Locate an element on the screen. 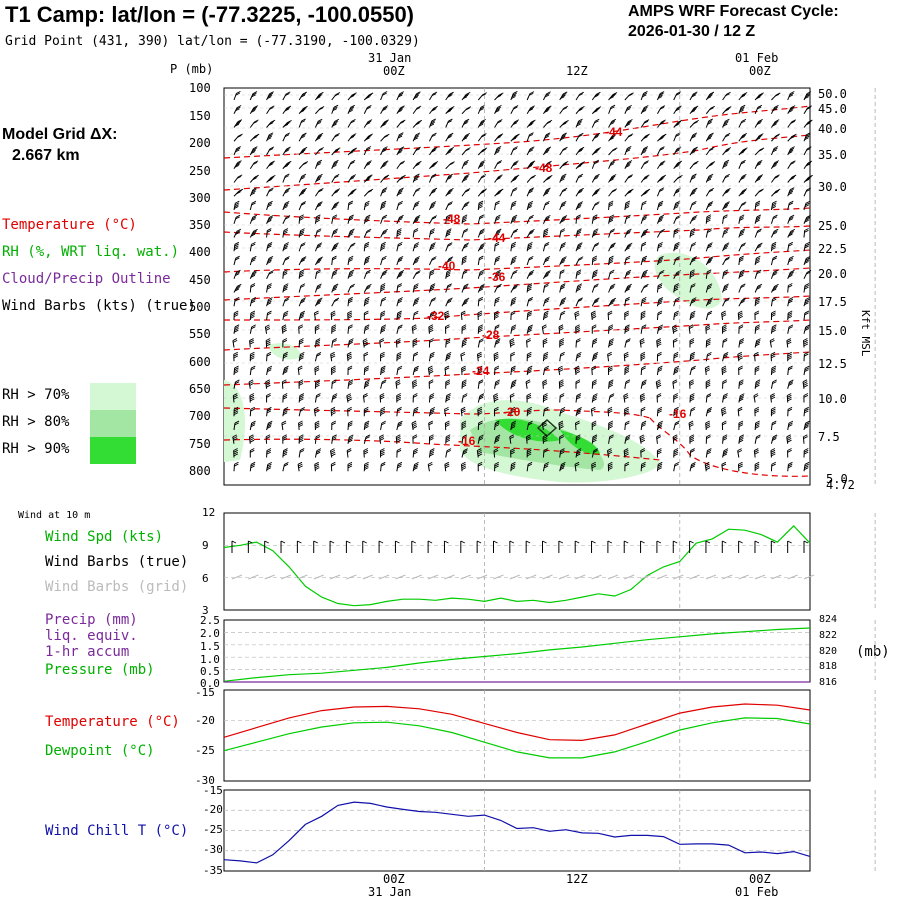 The image size is (900, 900). precip-tick: 0.0 is located at coordinates (210, 683).